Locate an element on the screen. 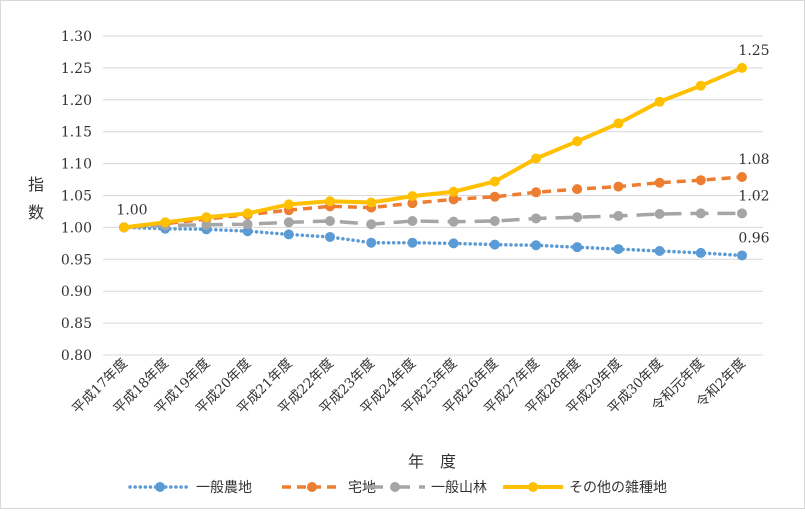 The height and width of the screenshot is (513, 805). y-tick-label: 1.25 is located at coordinates (76, 69).